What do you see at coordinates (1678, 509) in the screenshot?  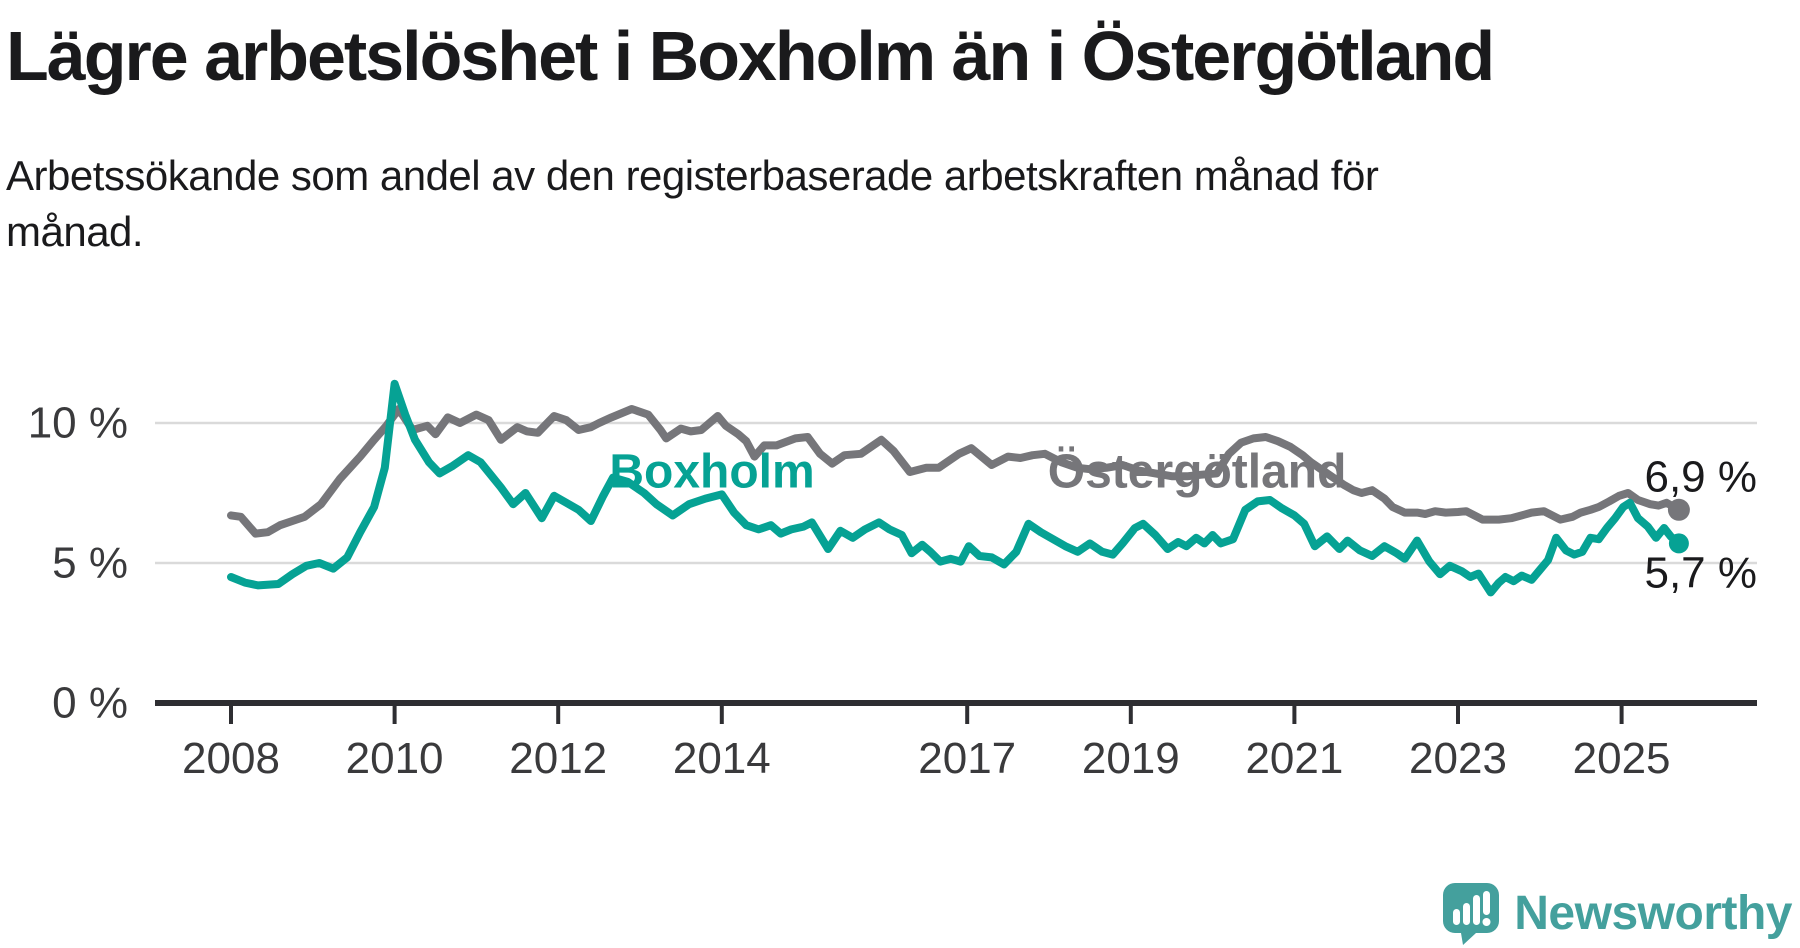 I see `ostergotland-end-dot` at bounding box center [1678, 509].